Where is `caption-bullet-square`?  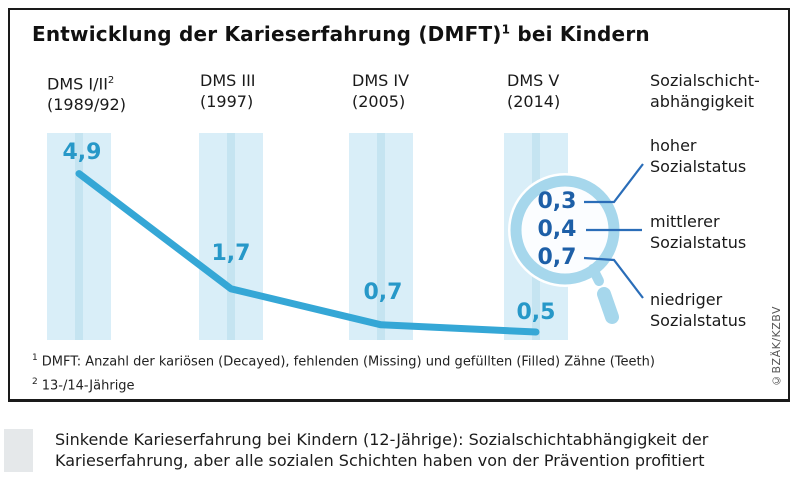
caption-bullet-square is located at coordinates (18, 450).